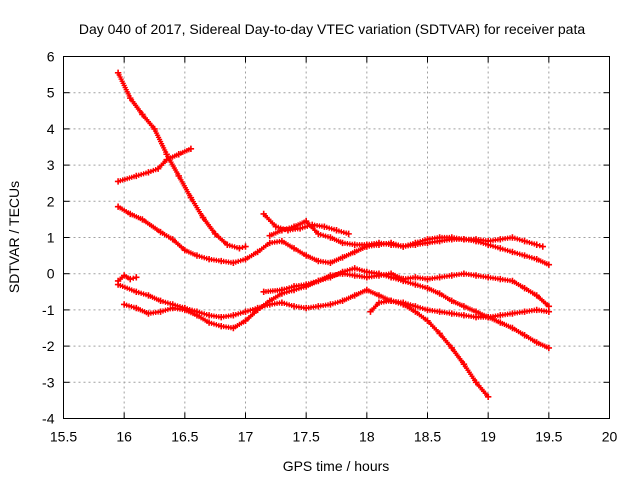 The image size is (640, 480). What do you see at coordinates (48, 382) in the screenshot?
I see `y-tick-label: -3` at bounding box center [48, 382].